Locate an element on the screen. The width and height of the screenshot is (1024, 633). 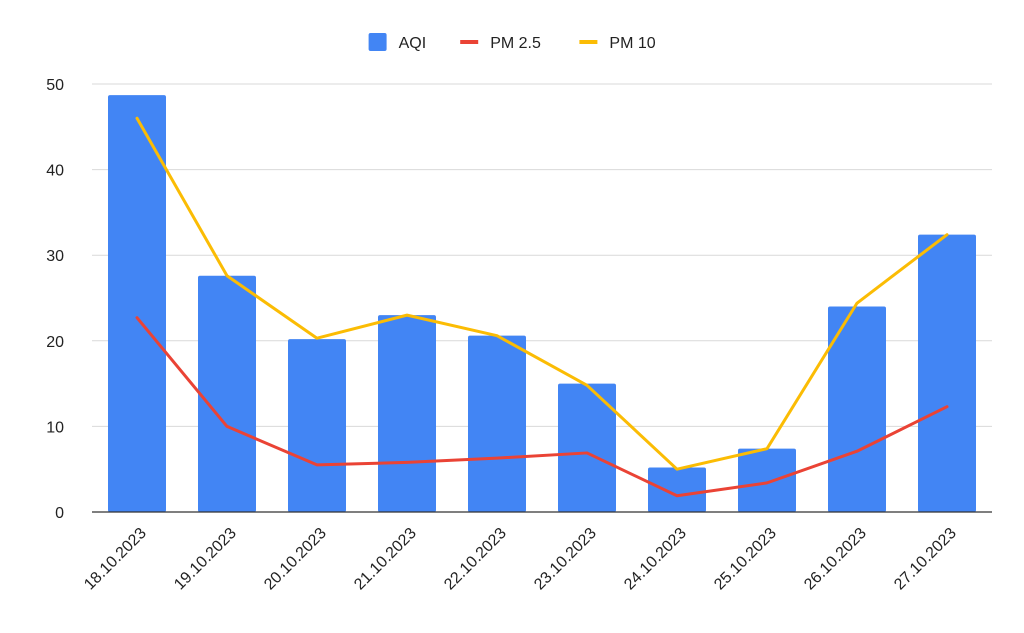
y-tick-label: 0 is located at coordinates (59, 513).